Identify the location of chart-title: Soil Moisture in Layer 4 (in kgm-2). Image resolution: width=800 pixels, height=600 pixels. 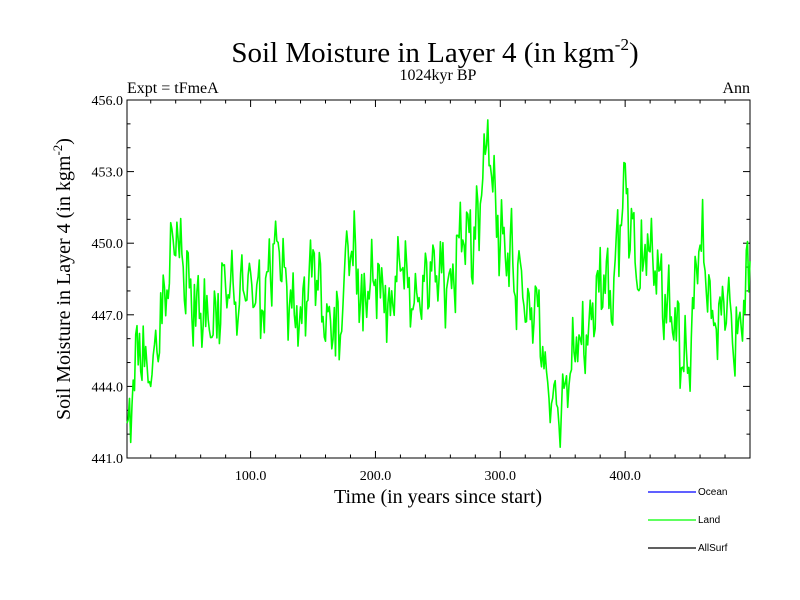
(434, 52).